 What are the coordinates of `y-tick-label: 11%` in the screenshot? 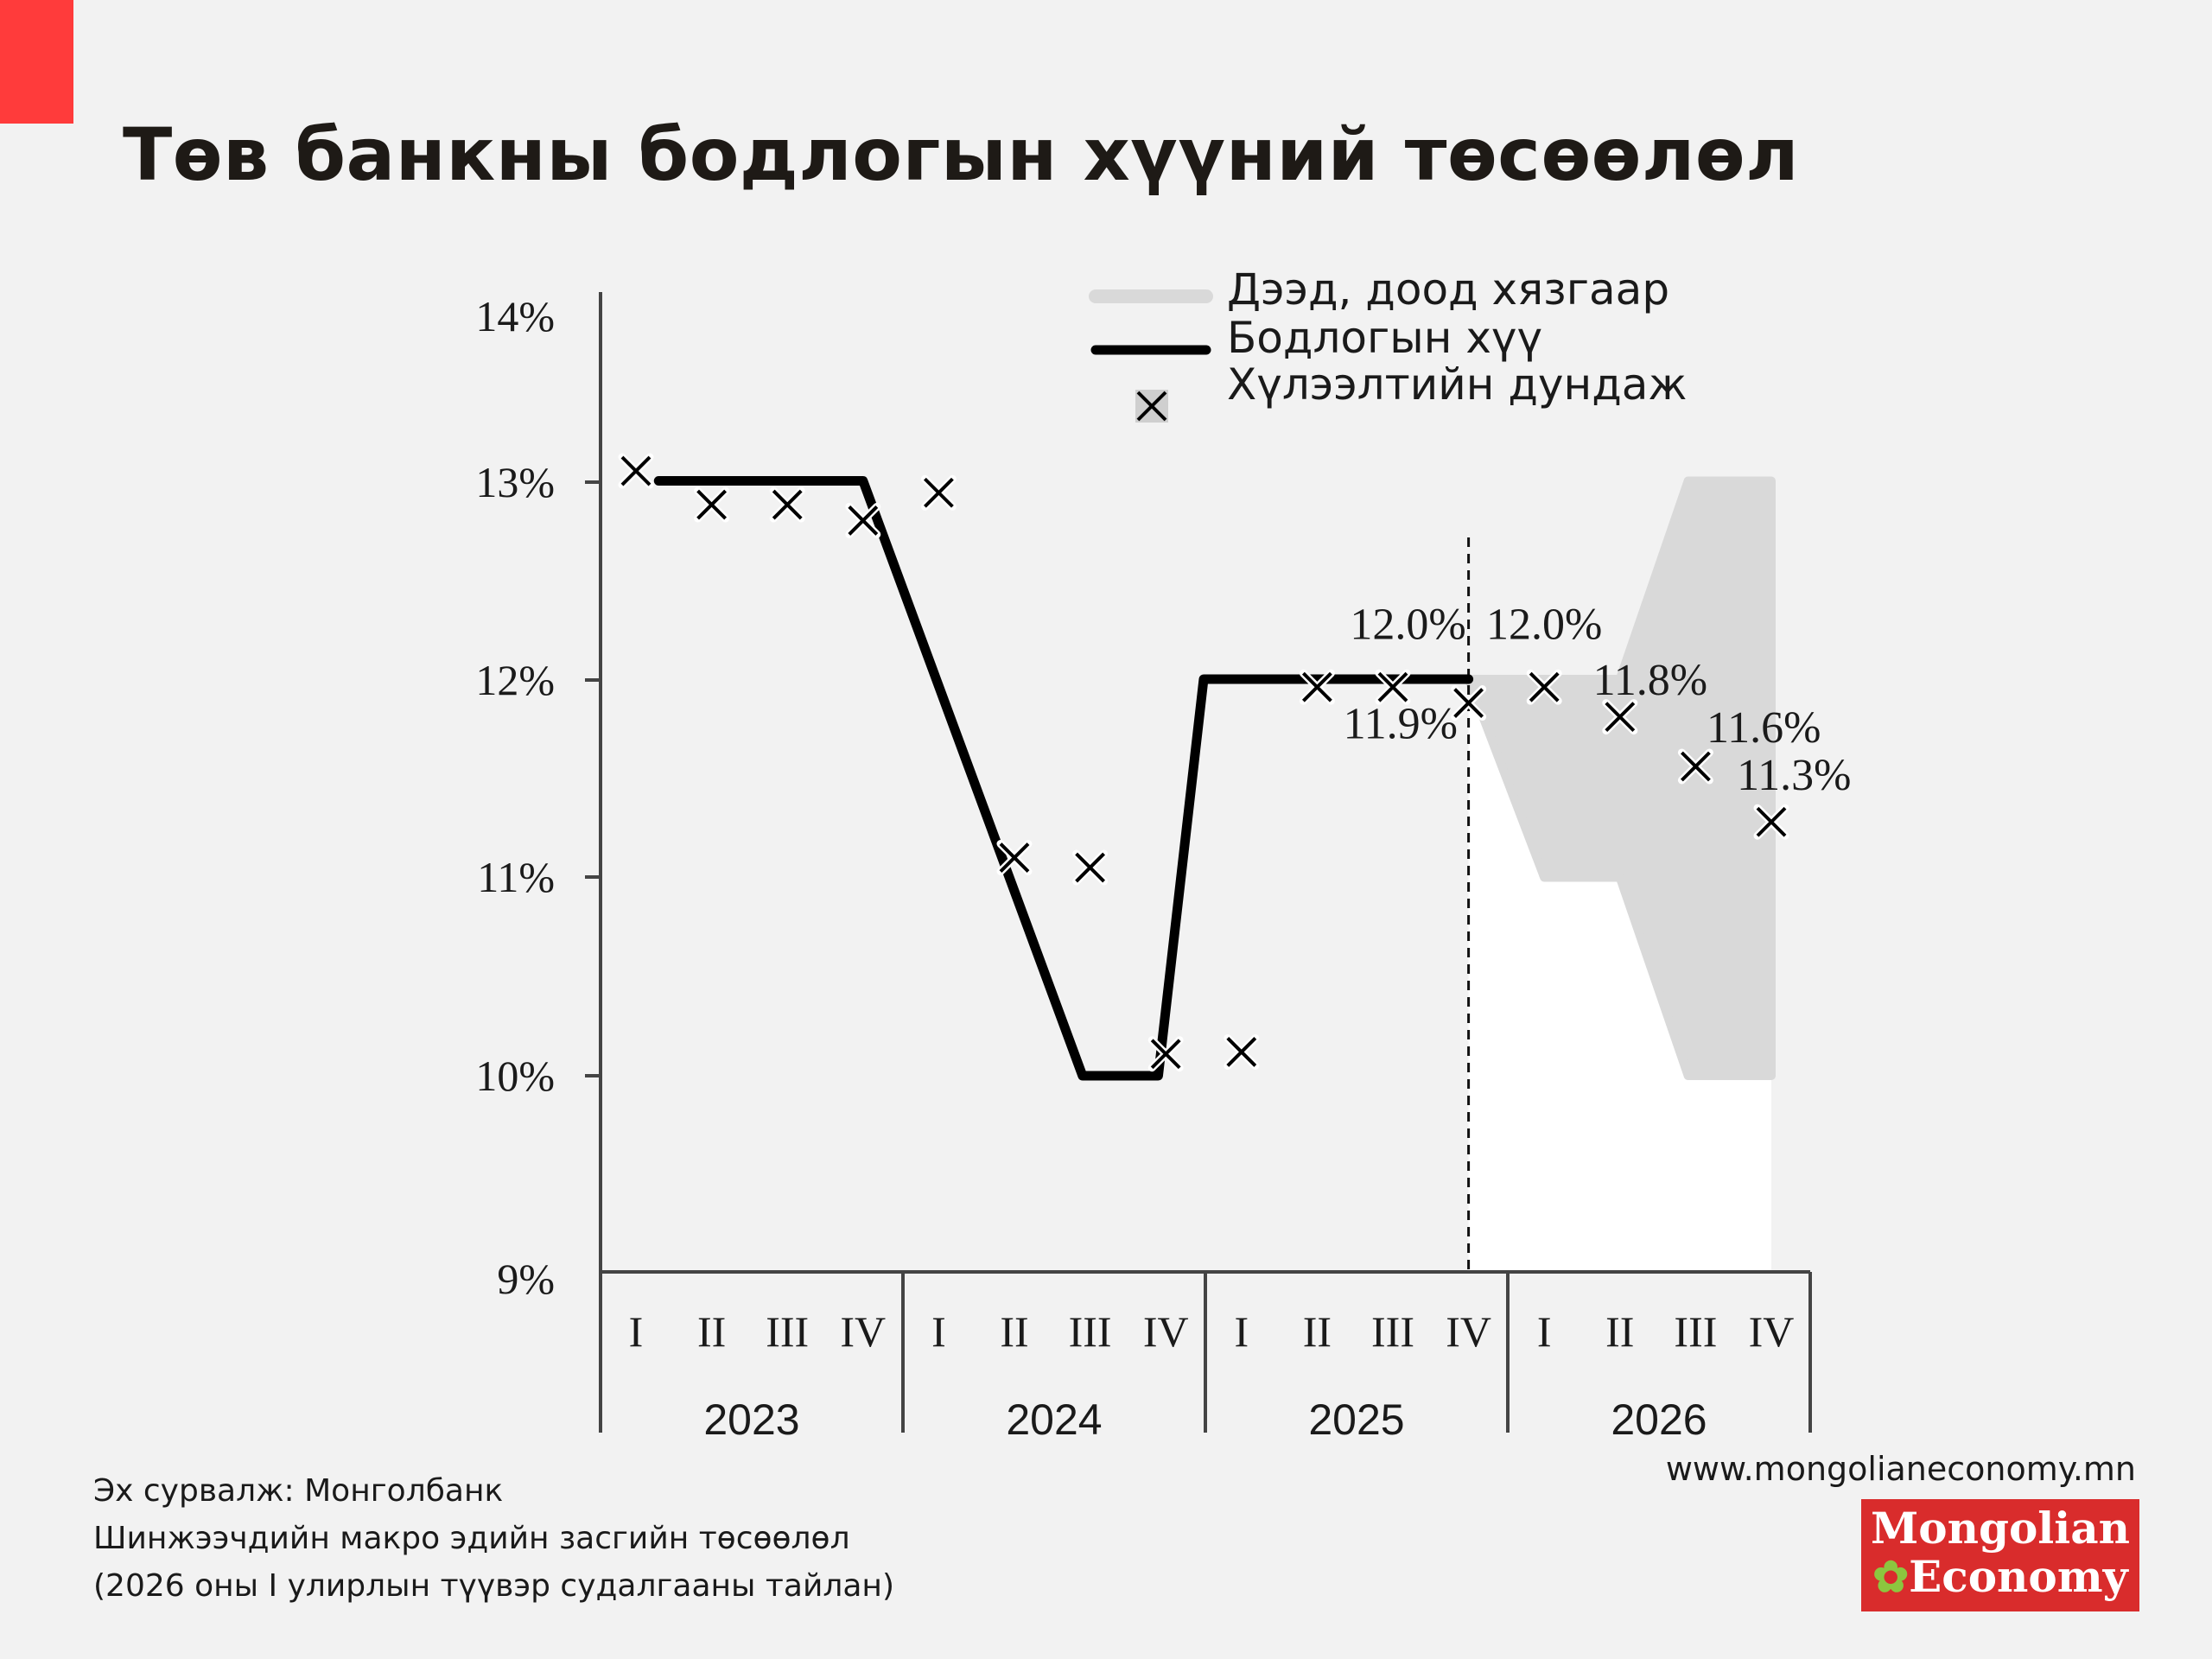 It's located at (516, 877).